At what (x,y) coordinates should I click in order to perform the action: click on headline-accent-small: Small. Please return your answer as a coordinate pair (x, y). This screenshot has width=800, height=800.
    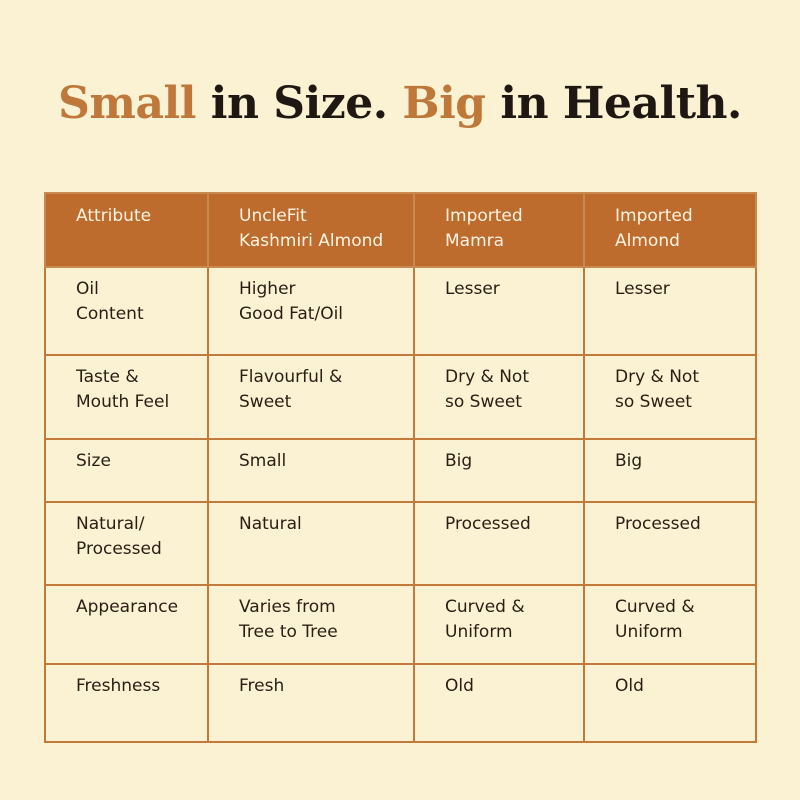
    Looking at the image, I should click on (127, 103).